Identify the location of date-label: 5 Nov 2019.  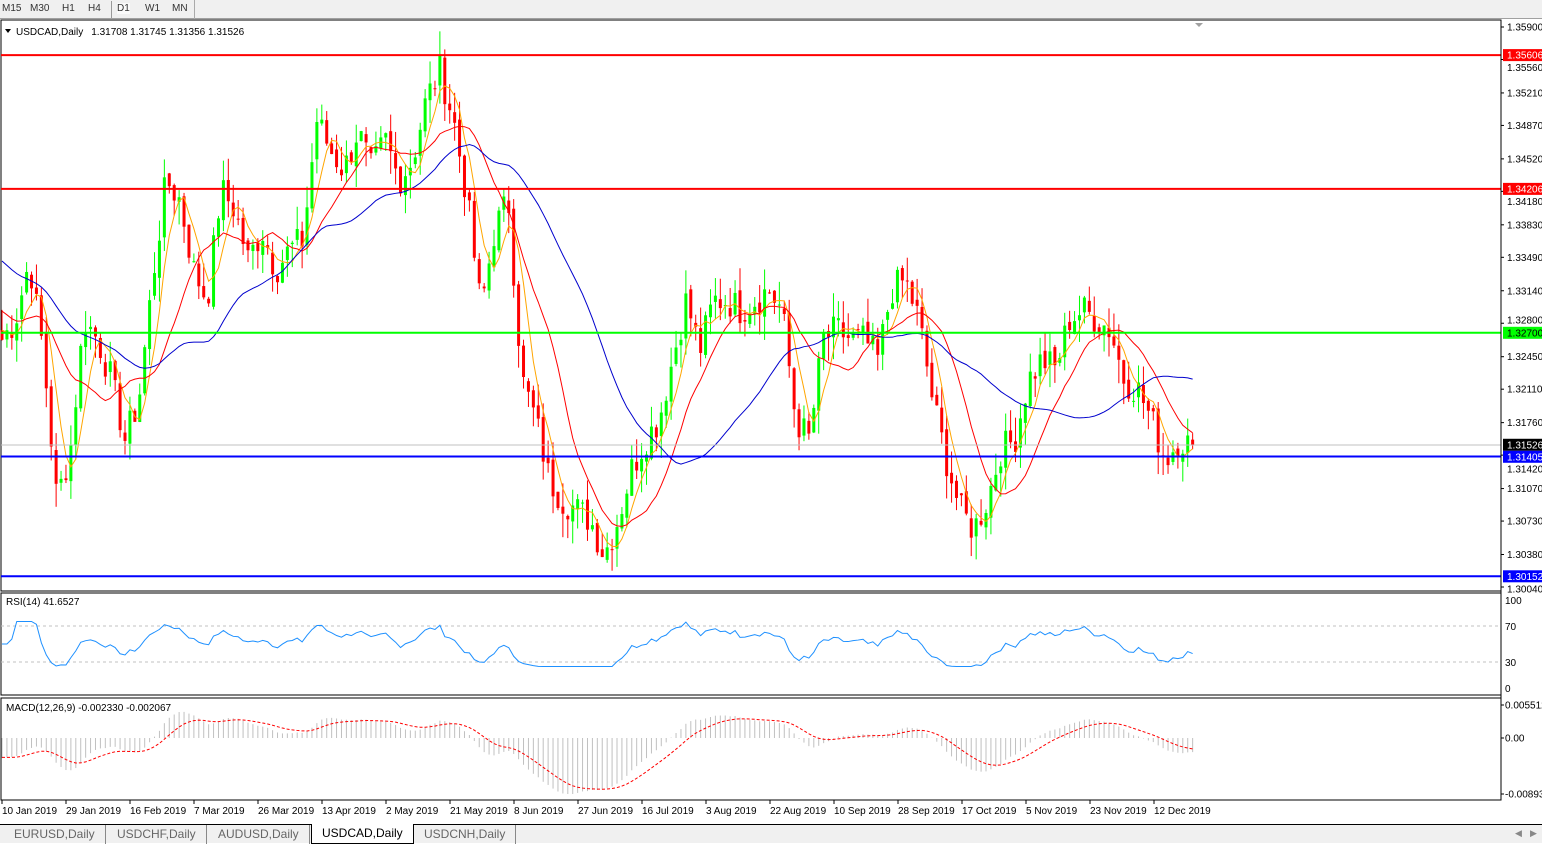
(1052, 811).